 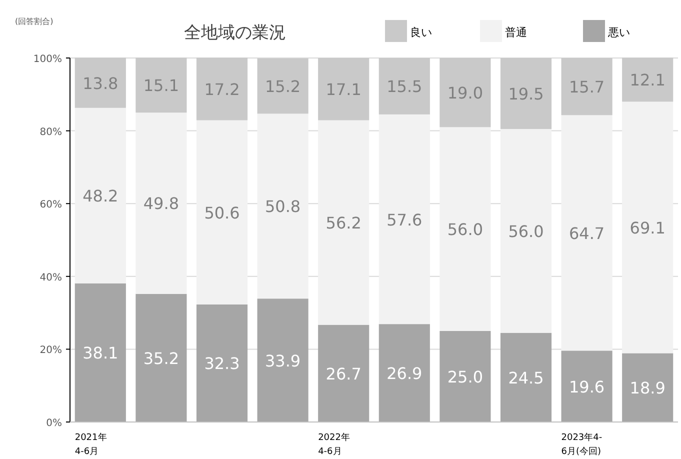 I want to click on data-label: 57.6, so click(x=404, y=220).